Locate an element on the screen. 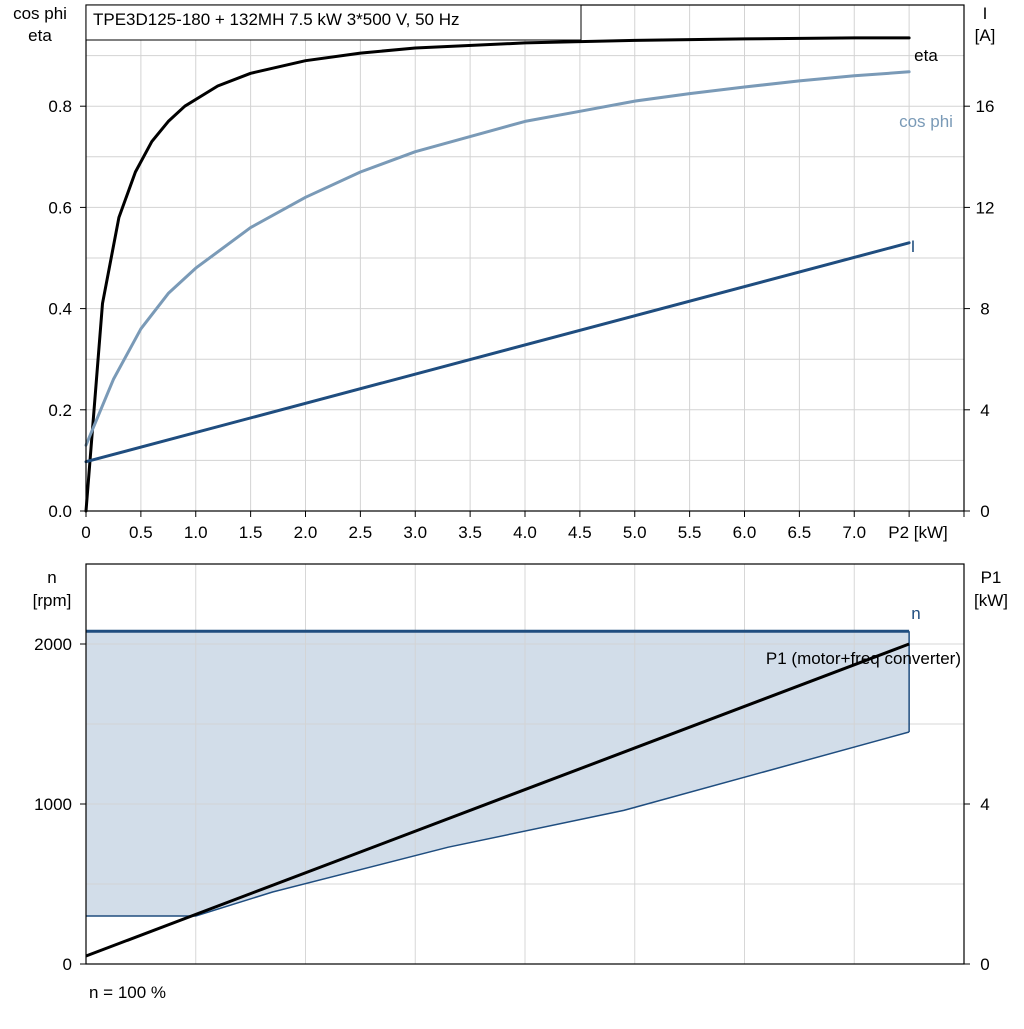  title-box is located at coordinates (333, 22).